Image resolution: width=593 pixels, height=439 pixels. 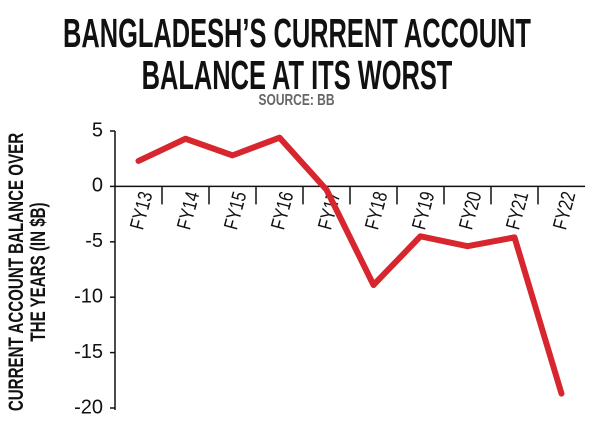 What do you see at coordinates (94, 241) in the screenshot?
I see `y-tick-label: -5` at bounding box center [94, 241].